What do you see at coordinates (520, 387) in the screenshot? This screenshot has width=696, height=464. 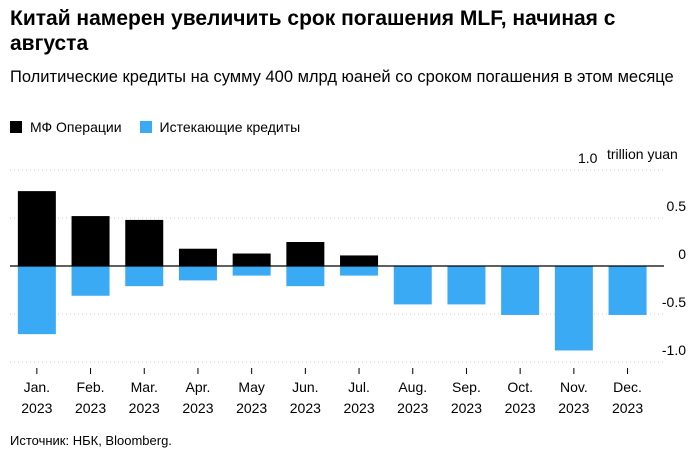 I see `x-tick-label-month: Oct.` at bounding box center [520, 387].